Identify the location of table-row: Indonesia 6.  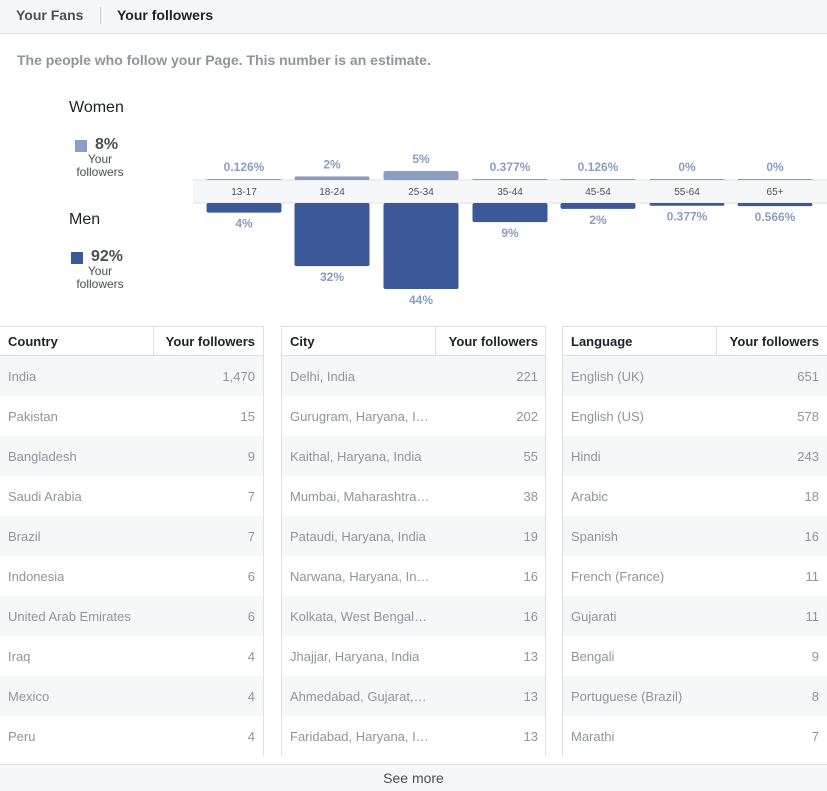
(131, 576).